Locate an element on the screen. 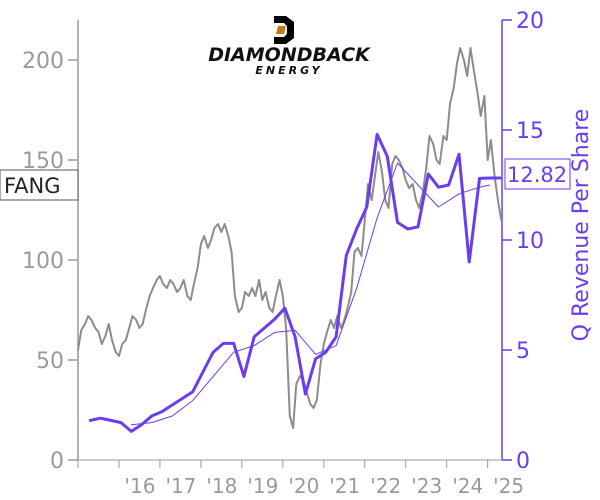 This screenshot has height=500, width=600. x-tick-label: '21 is located at coordinates (344, 486).